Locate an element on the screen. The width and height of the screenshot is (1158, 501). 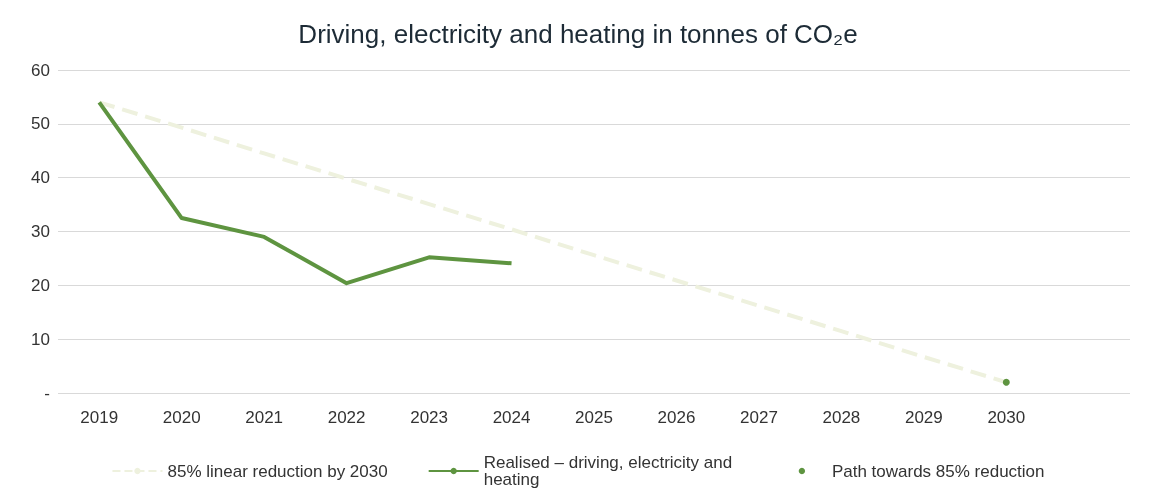
legend-label: 85% linear reduction by 2030 is located at coordinates (277, 471).